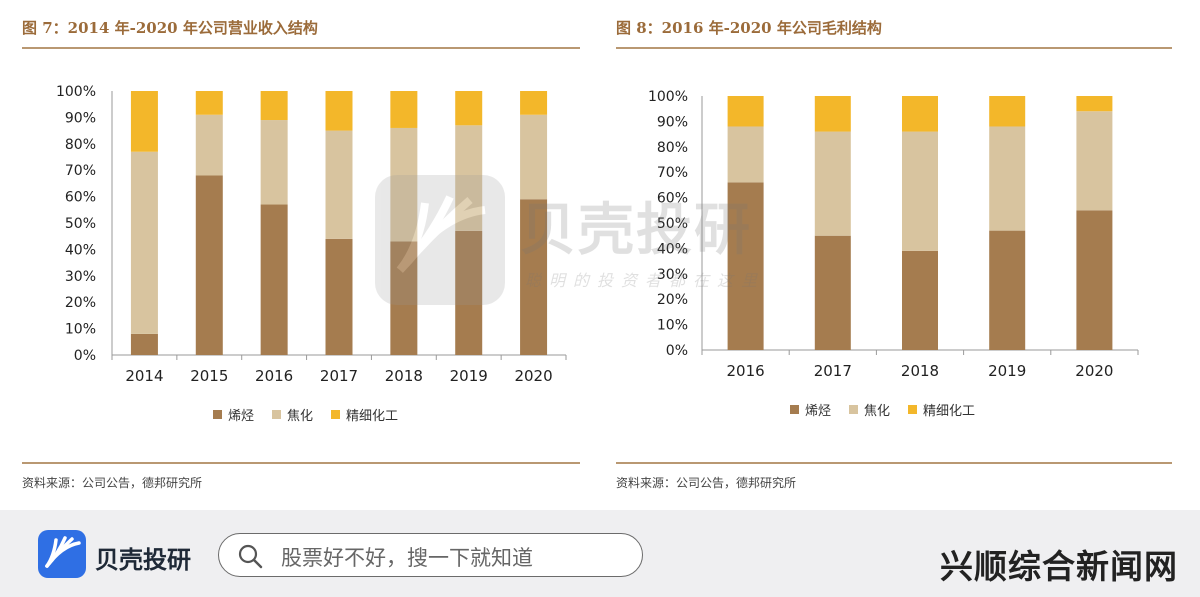  I want to click on app-logo-icon, so click(62, 554).